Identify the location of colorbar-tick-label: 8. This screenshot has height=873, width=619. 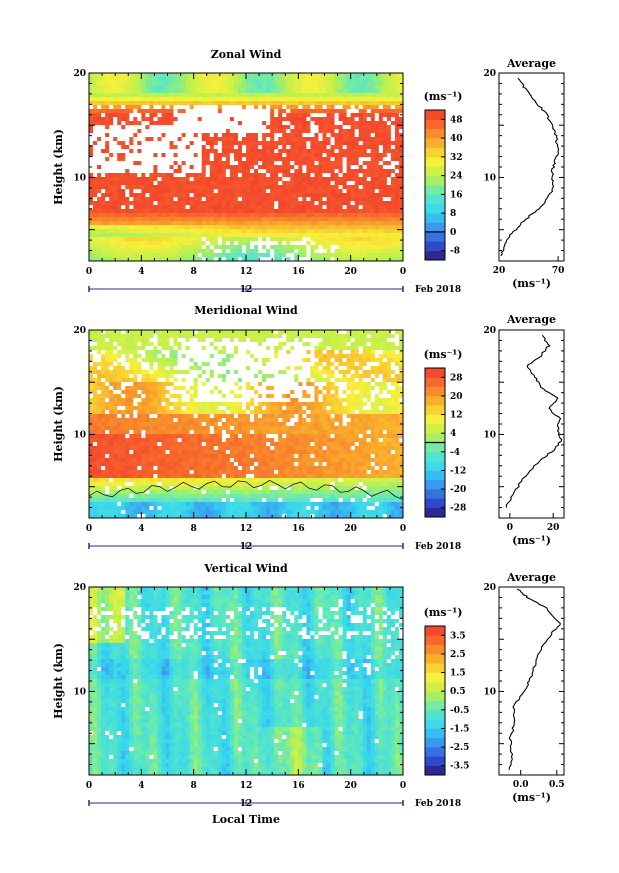
(453, 214).